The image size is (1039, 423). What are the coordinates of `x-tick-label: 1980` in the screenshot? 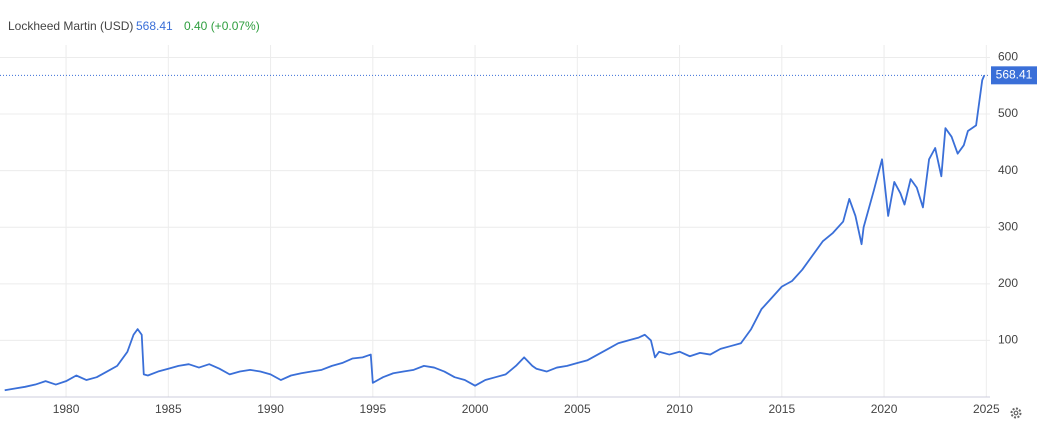 It's located at (66, 409).